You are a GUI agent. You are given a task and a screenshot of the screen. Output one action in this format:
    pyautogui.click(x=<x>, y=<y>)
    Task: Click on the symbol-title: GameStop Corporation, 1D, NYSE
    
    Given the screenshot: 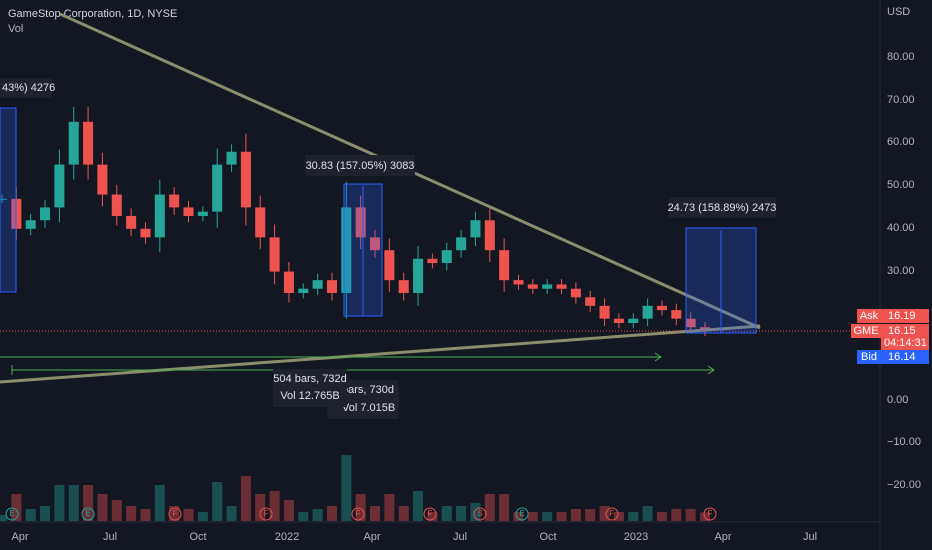 What is the action you would take?
    pyautogui.click(x=92, y=14)
    